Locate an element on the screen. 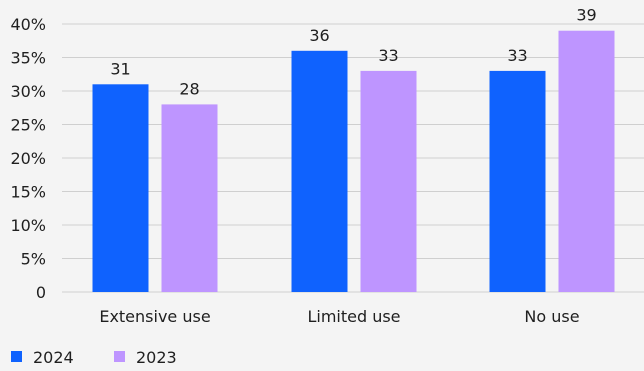  legend: 2024 2023 is located at coordinates (94, 357).